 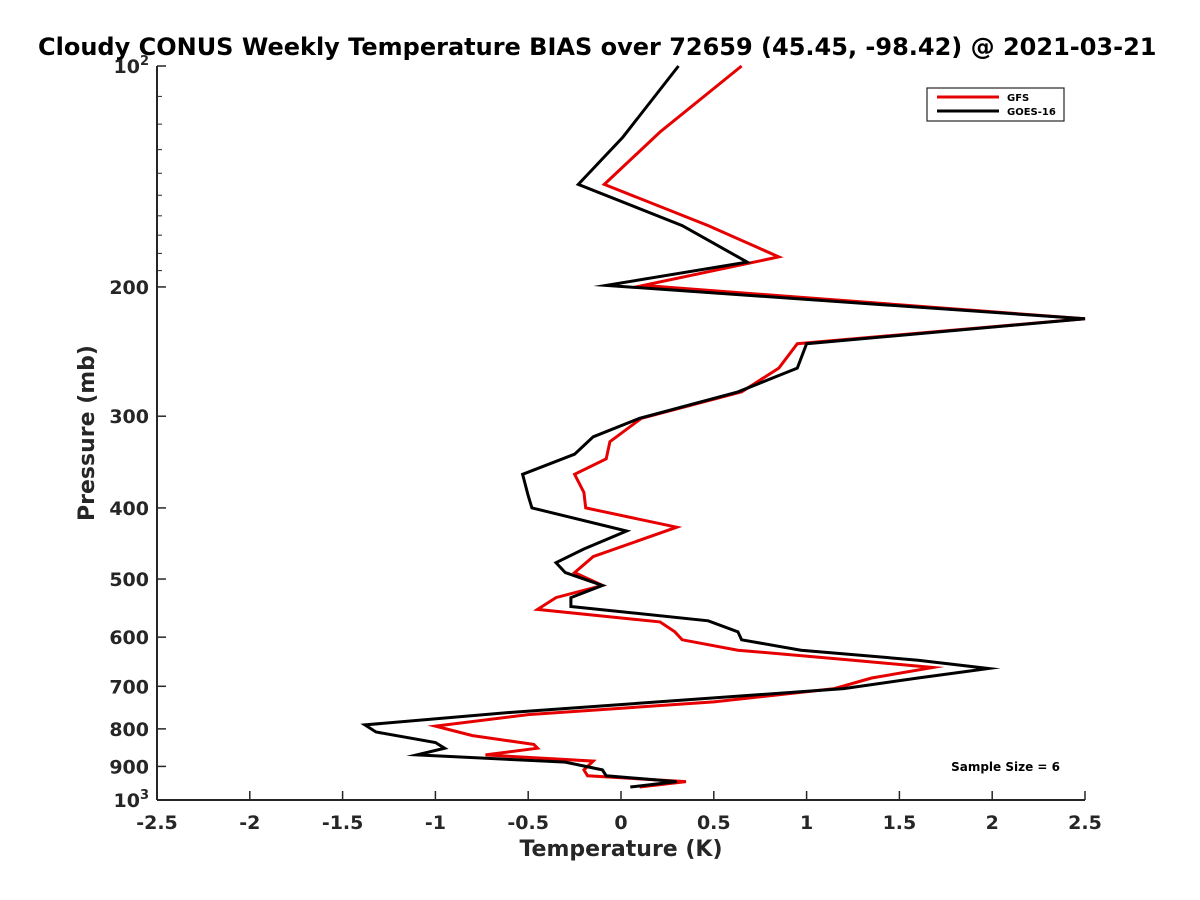 I want to click on y-axis-label: Pressure (mb), so click(x=87, y=433).